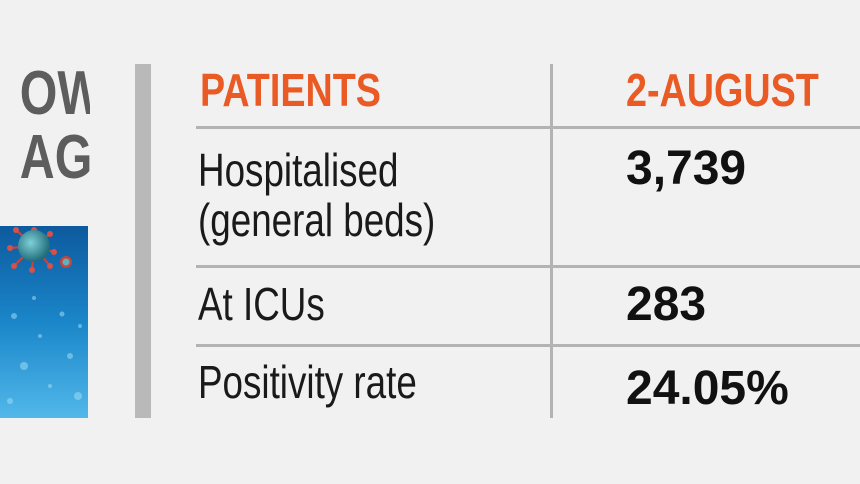 The height and width of the screenshot is (484, 860). I want to click on header-patients: PATIENTS, so click(290, 90).